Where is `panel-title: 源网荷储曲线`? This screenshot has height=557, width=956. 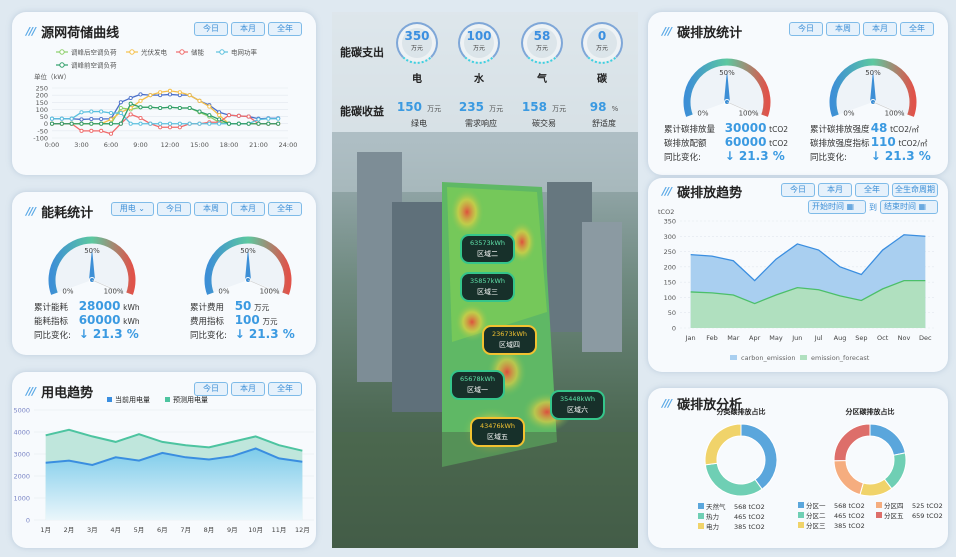 panel-title: 源网荷储曲线 is located at coordinates (80, 33).